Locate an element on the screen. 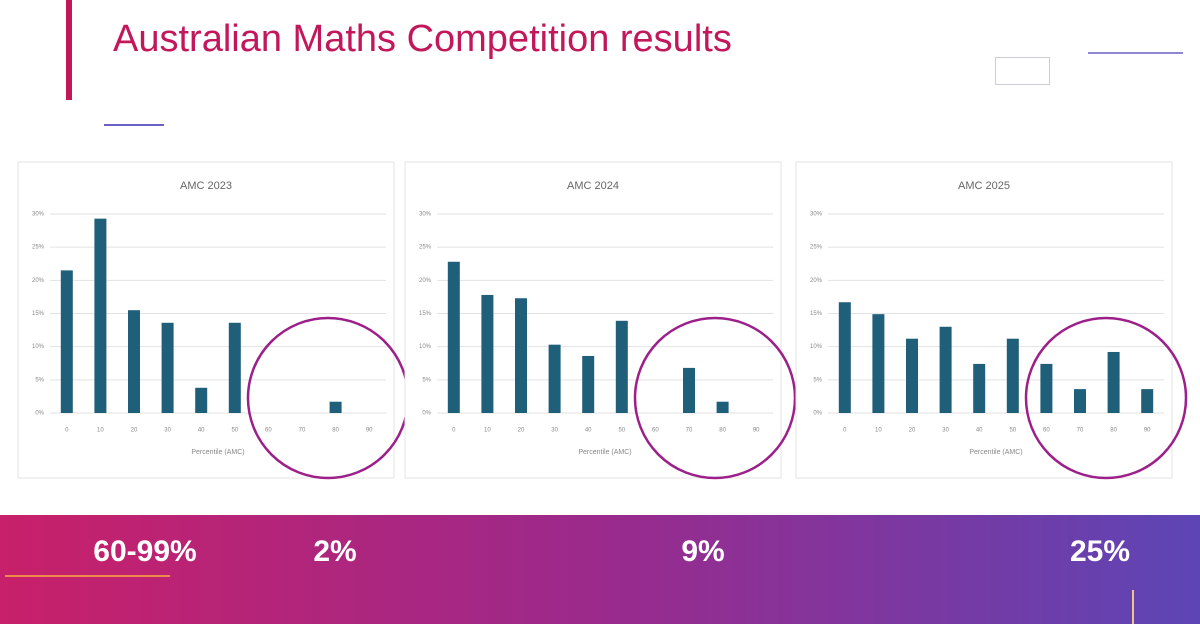 This screenshot has width=1200, height=624. banner-label: 60-99% is located at coordinates (145, 551).